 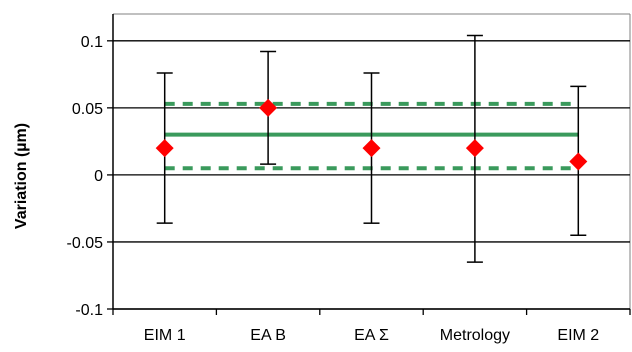 I want to click on x-tick-label: Metrology, so click(x=475, y=335).